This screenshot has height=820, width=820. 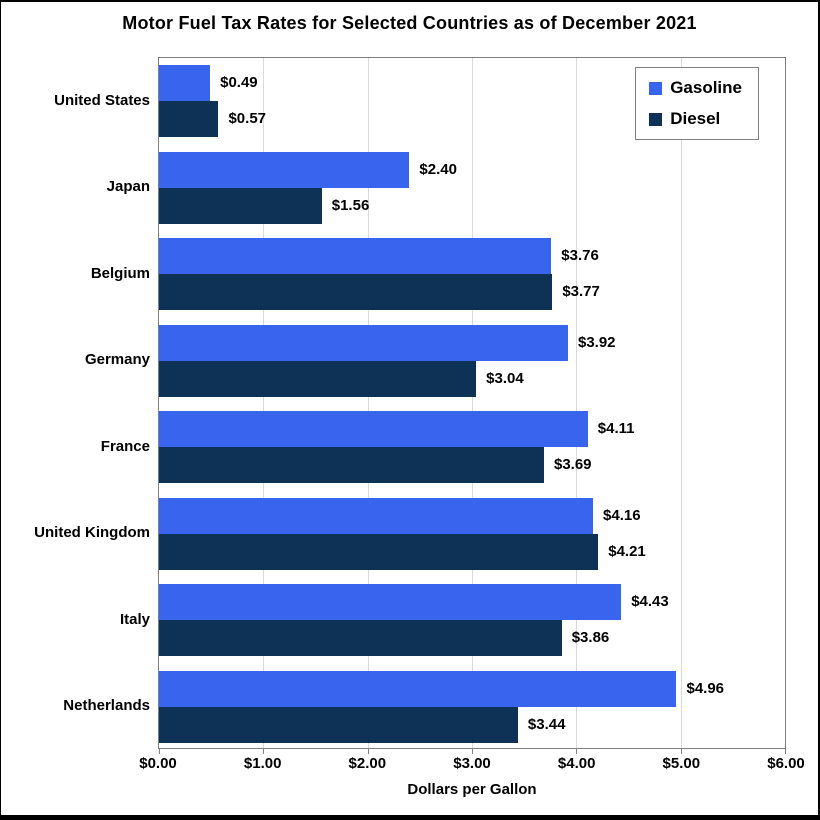 I want to click on bar-group: $4.16 $4.21, so click(x=472, y=533).